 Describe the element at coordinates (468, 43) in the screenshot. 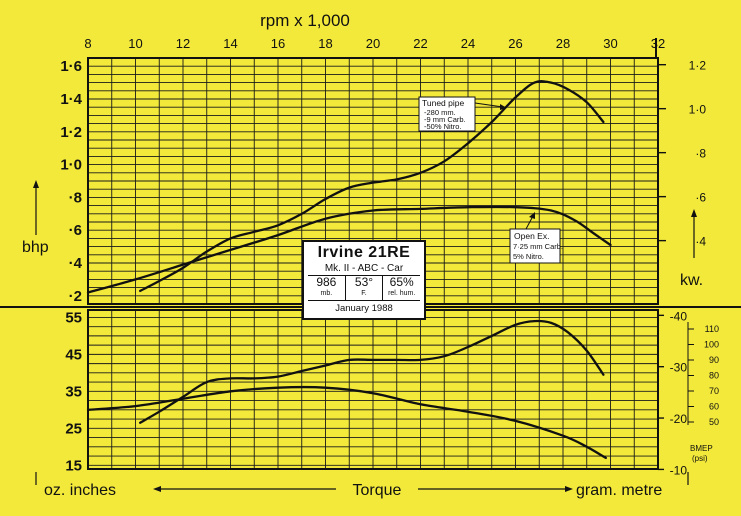

I see `rpm-tick-label: 24` at that location.